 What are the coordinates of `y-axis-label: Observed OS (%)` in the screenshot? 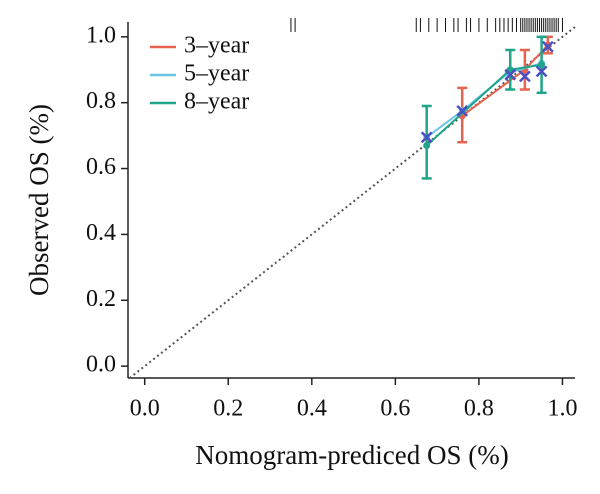 It's located at (39, 200).